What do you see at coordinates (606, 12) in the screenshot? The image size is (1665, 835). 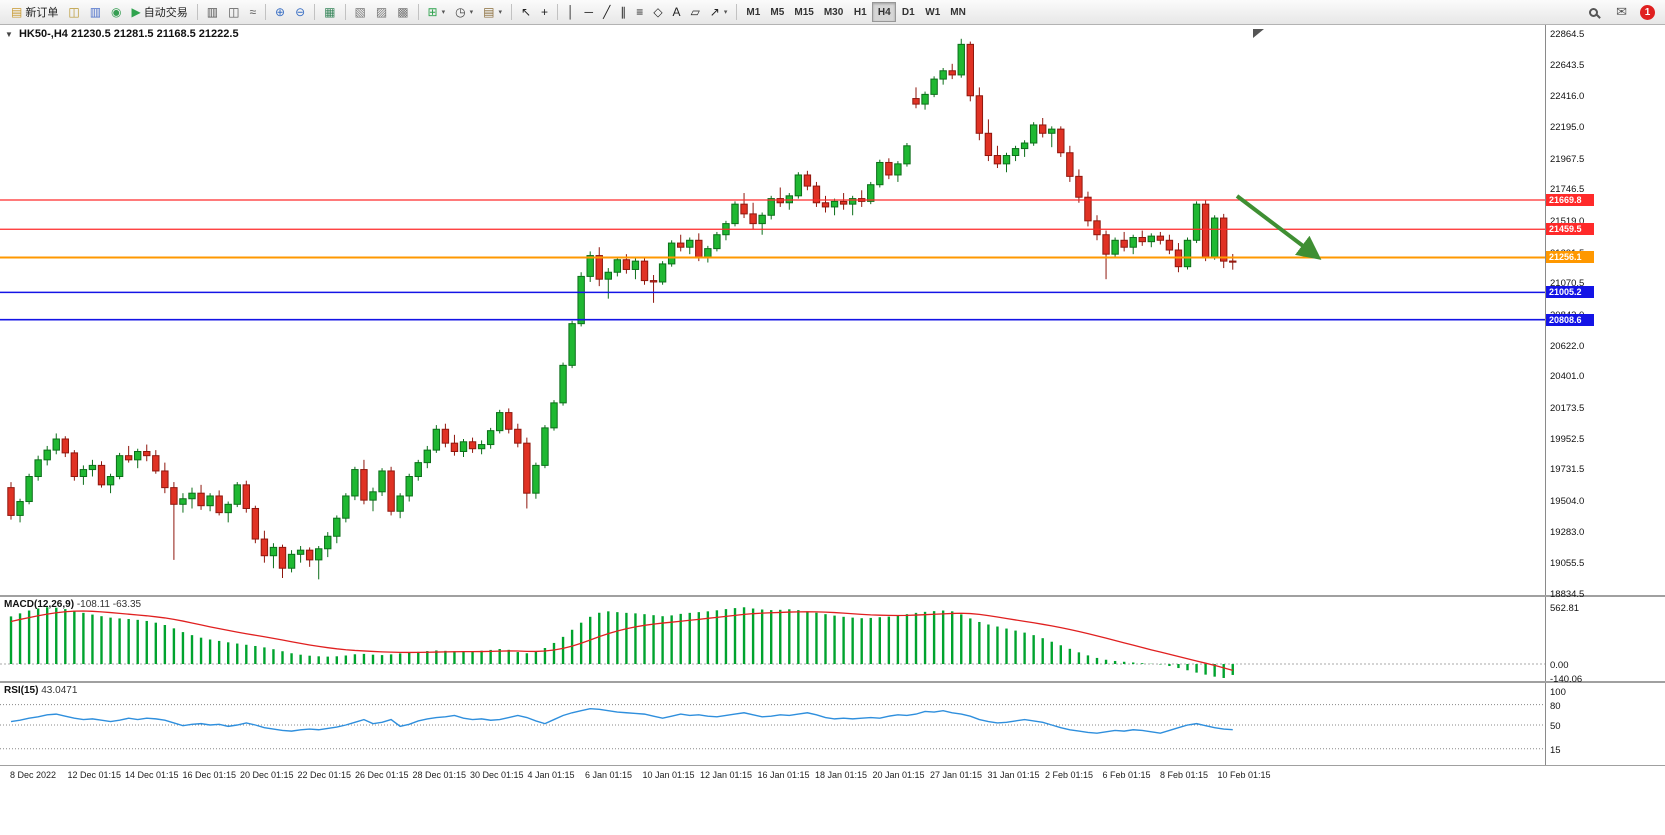 I see `trendline-button: ╱` at bounding box center [606, 12].